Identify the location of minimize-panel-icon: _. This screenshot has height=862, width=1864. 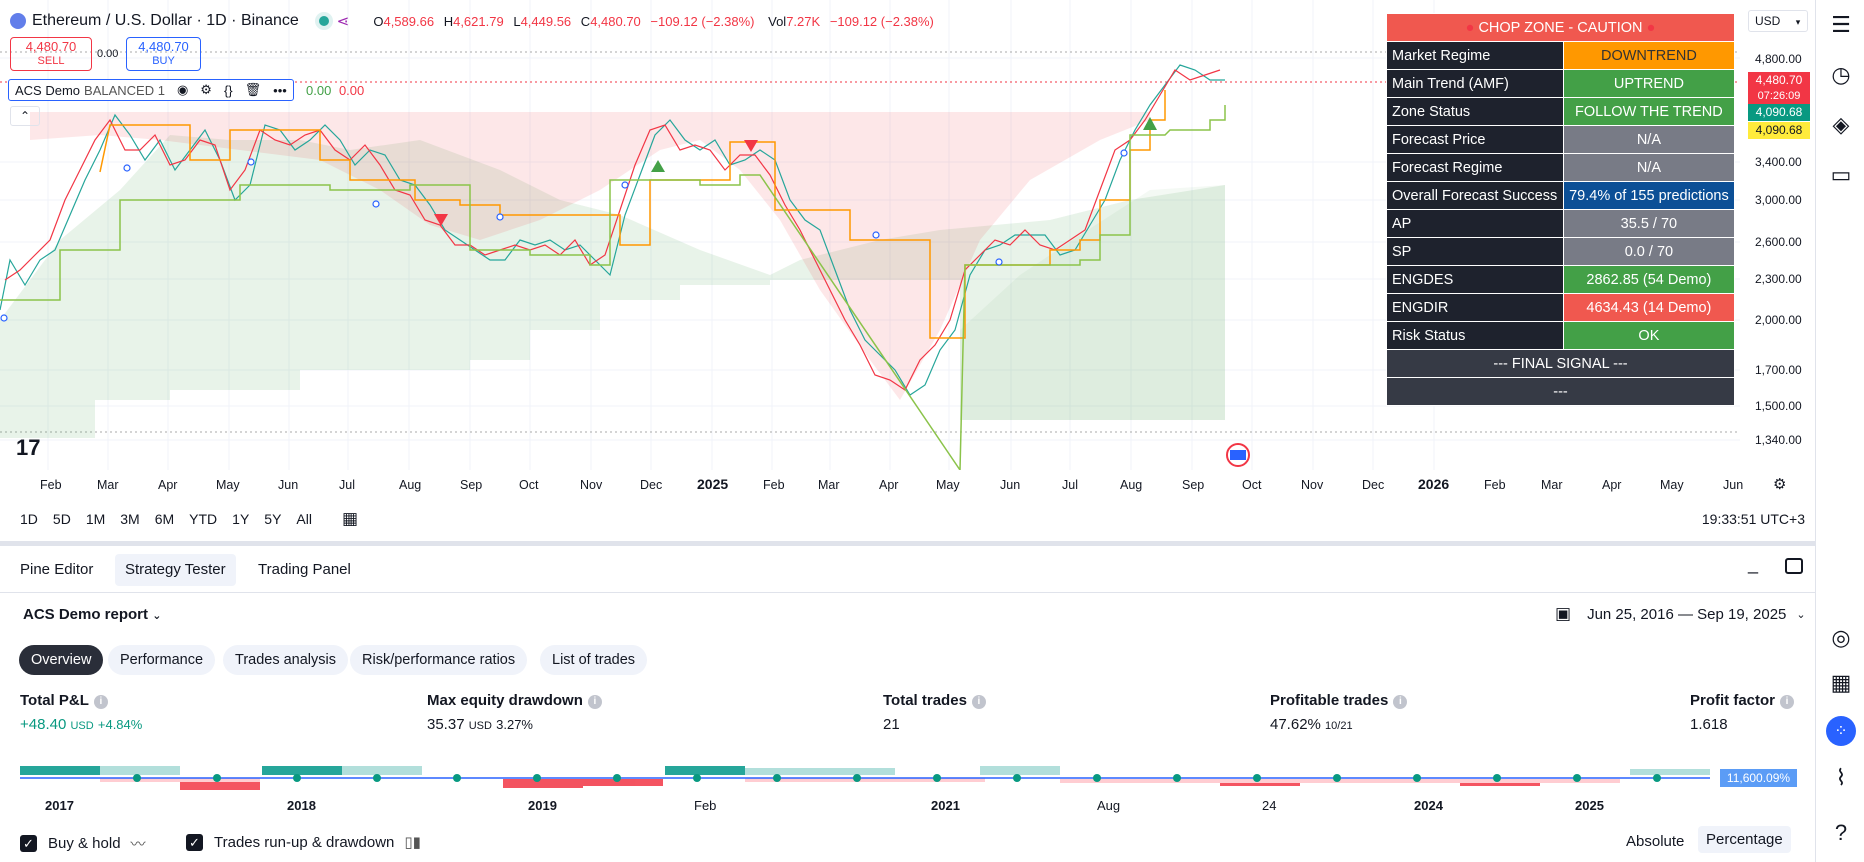
(1753, 564).